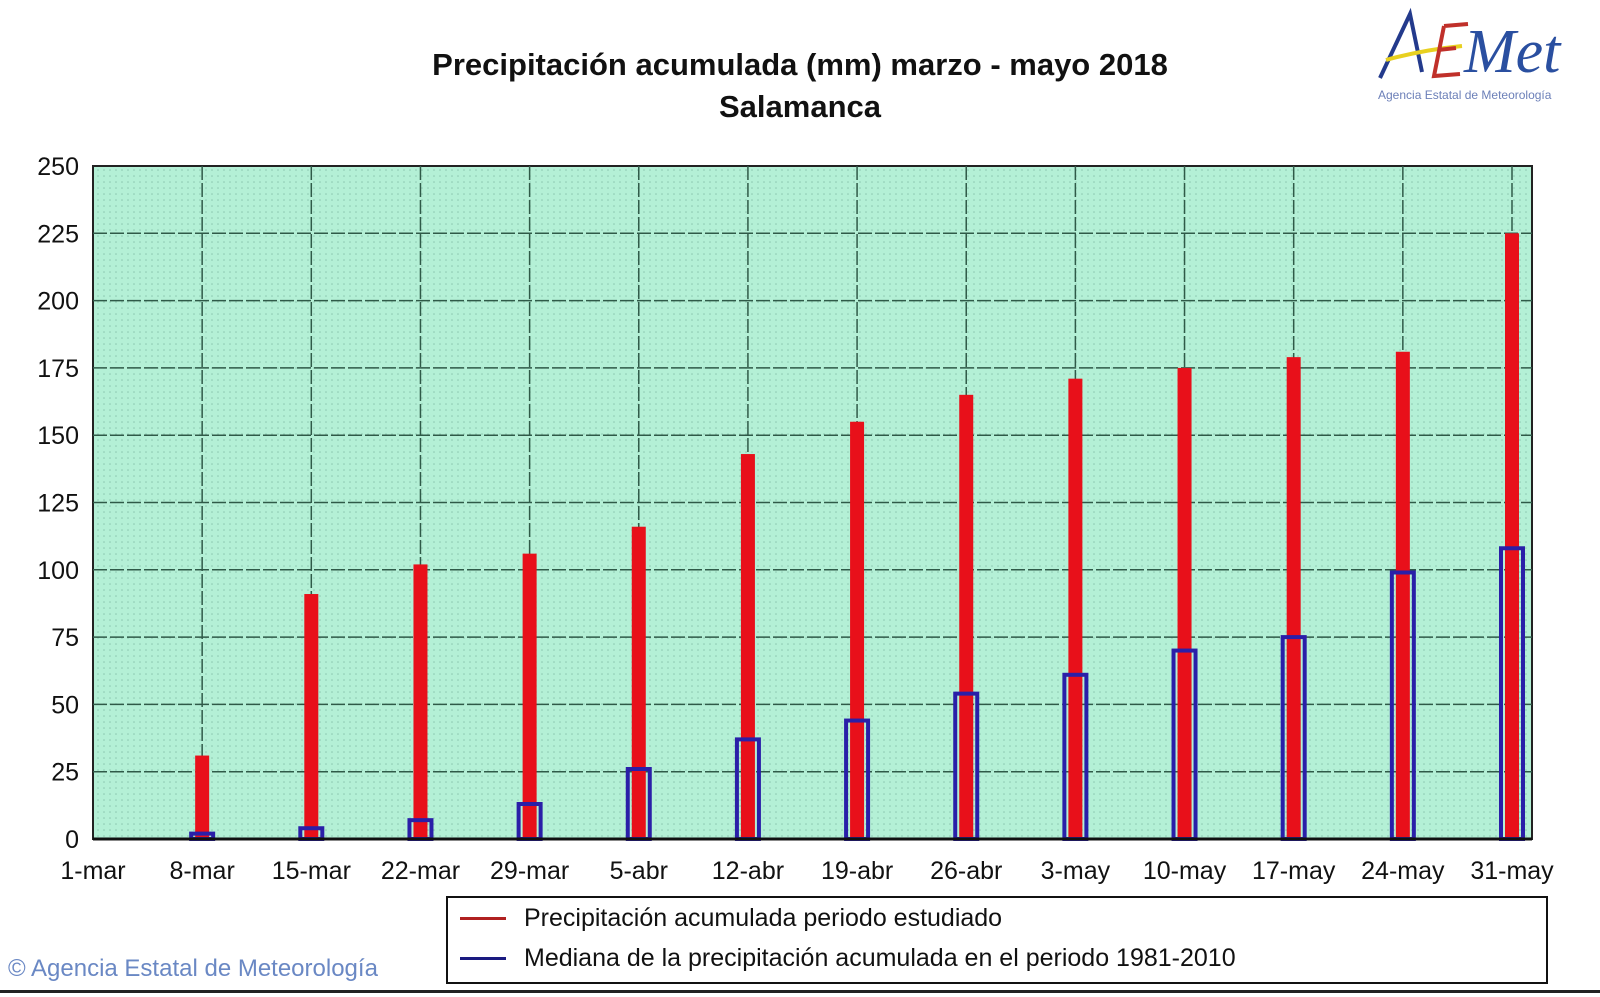  Describe the element at coordinates (1185, 871) in the screenshot. I see `x-tick-label: 10-may` at that location.